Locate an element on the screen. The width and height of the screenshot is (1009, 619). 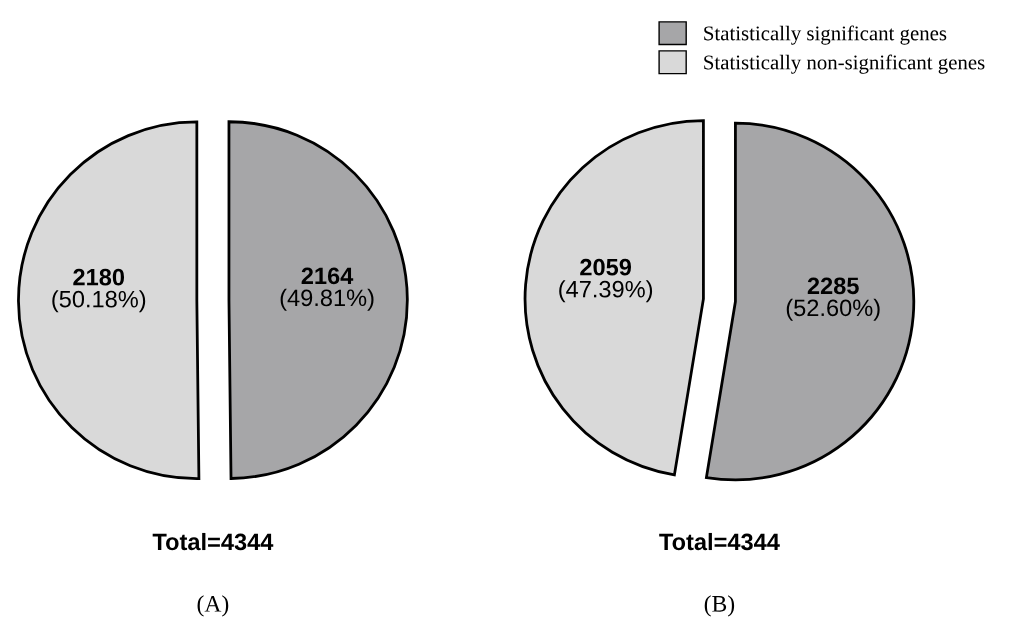
text: (B) is located at coordinates (719, 606).